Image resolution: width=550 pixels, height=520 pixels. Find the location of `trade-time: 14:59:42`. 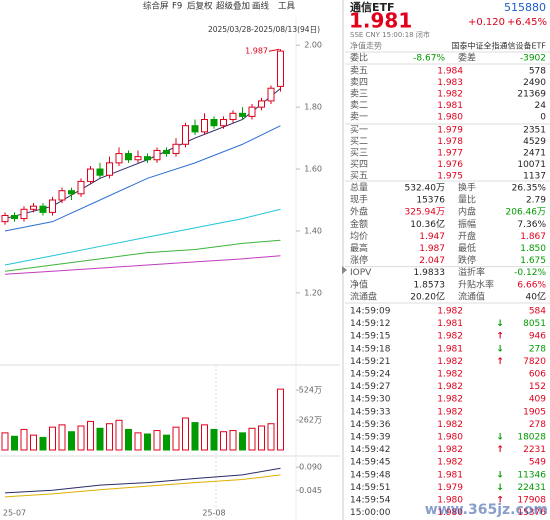

trade-time: 14:59:42 is located at coordinates (370, 450).